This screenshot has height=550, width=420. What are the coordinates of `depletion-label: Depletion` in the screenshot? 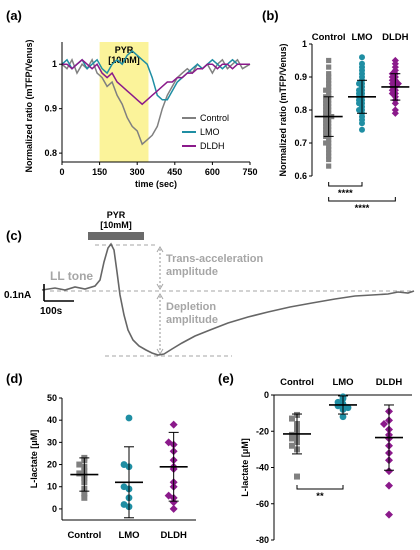 It's located at (191, 307).